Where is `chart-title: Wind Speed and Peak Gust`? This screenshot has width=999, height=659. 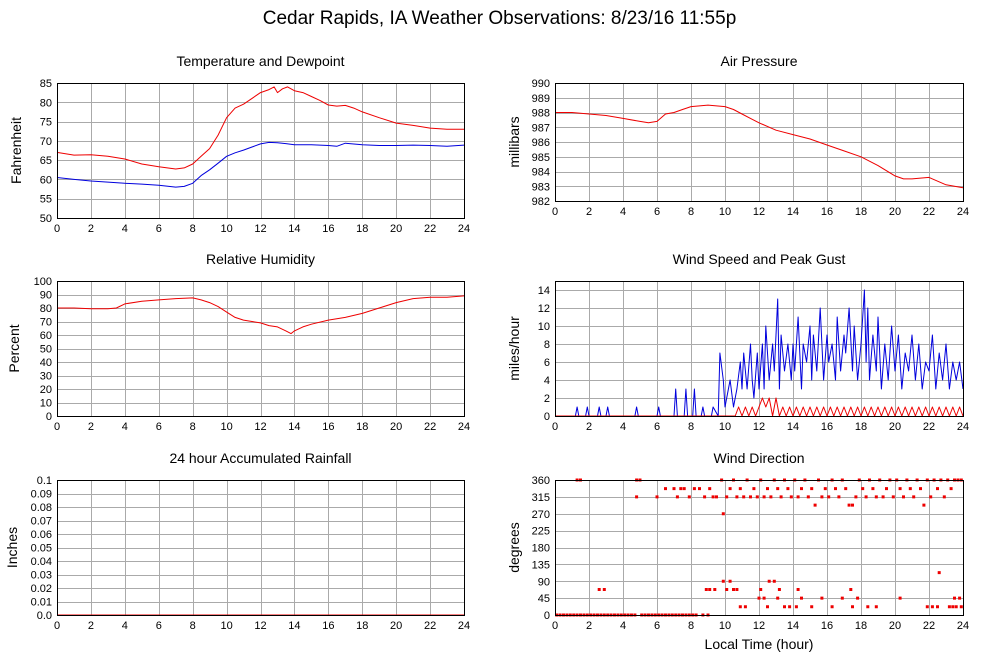
chart-title: Wind Speed and Peak Gust is located at coordinates (759, 259).